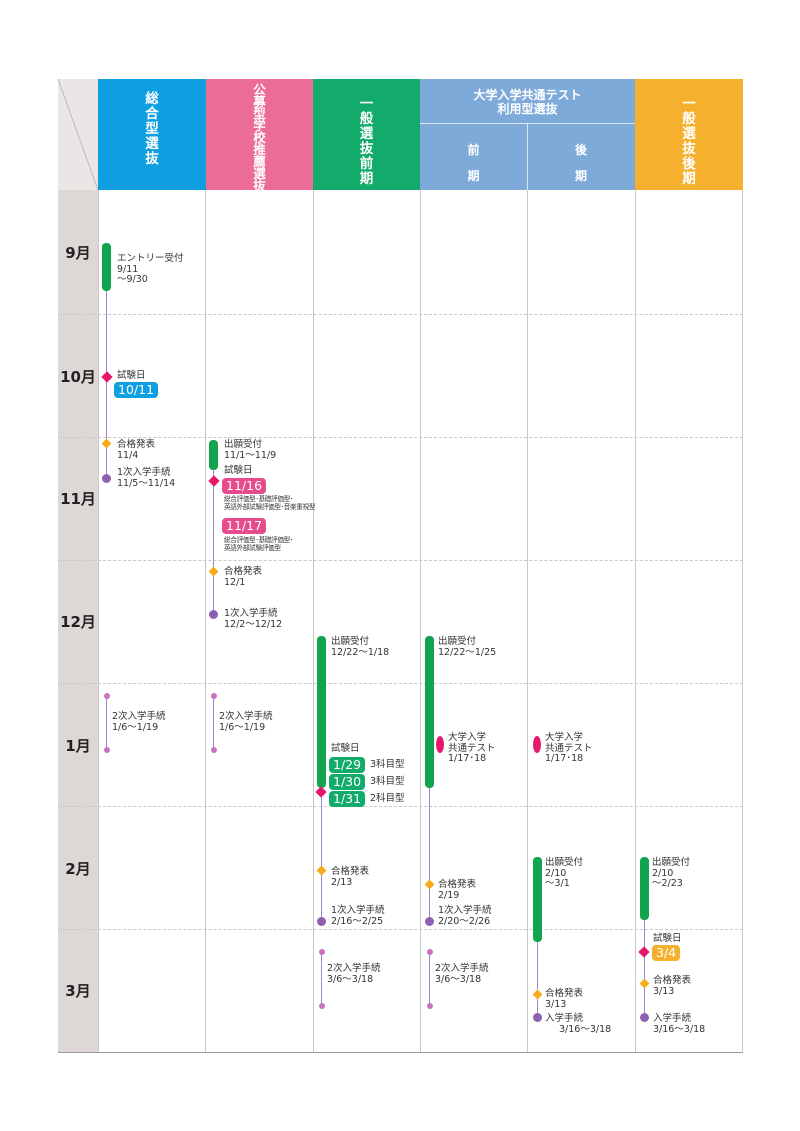 The image size is (800, 1131). What do you see at coordinates (666, 953) in the screenshot?
I see `exam-date-badge: 3/4` at bounding box center [666, 953].